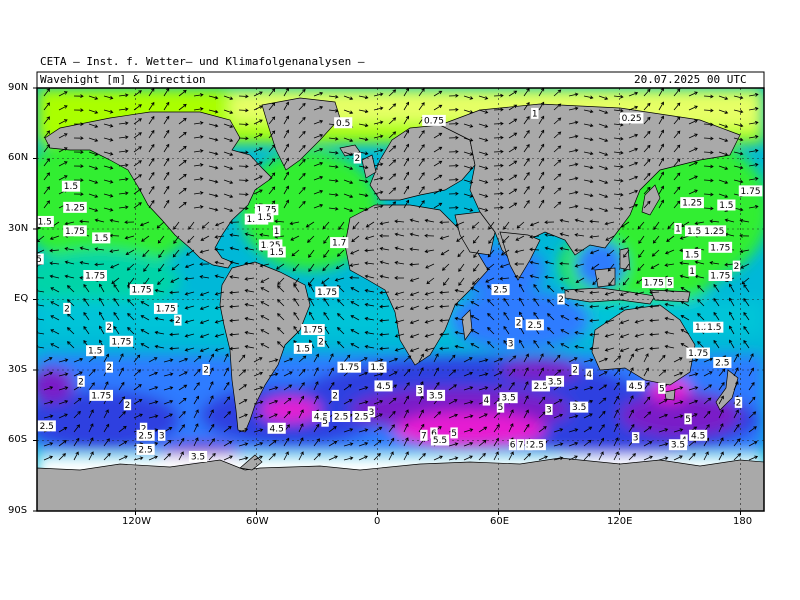 The width and height of the screenshot is (800, 600). What do you see at coordinates (670, 296) in the screenshot?
I see `new-guinea` at bounding box center [670, 296].